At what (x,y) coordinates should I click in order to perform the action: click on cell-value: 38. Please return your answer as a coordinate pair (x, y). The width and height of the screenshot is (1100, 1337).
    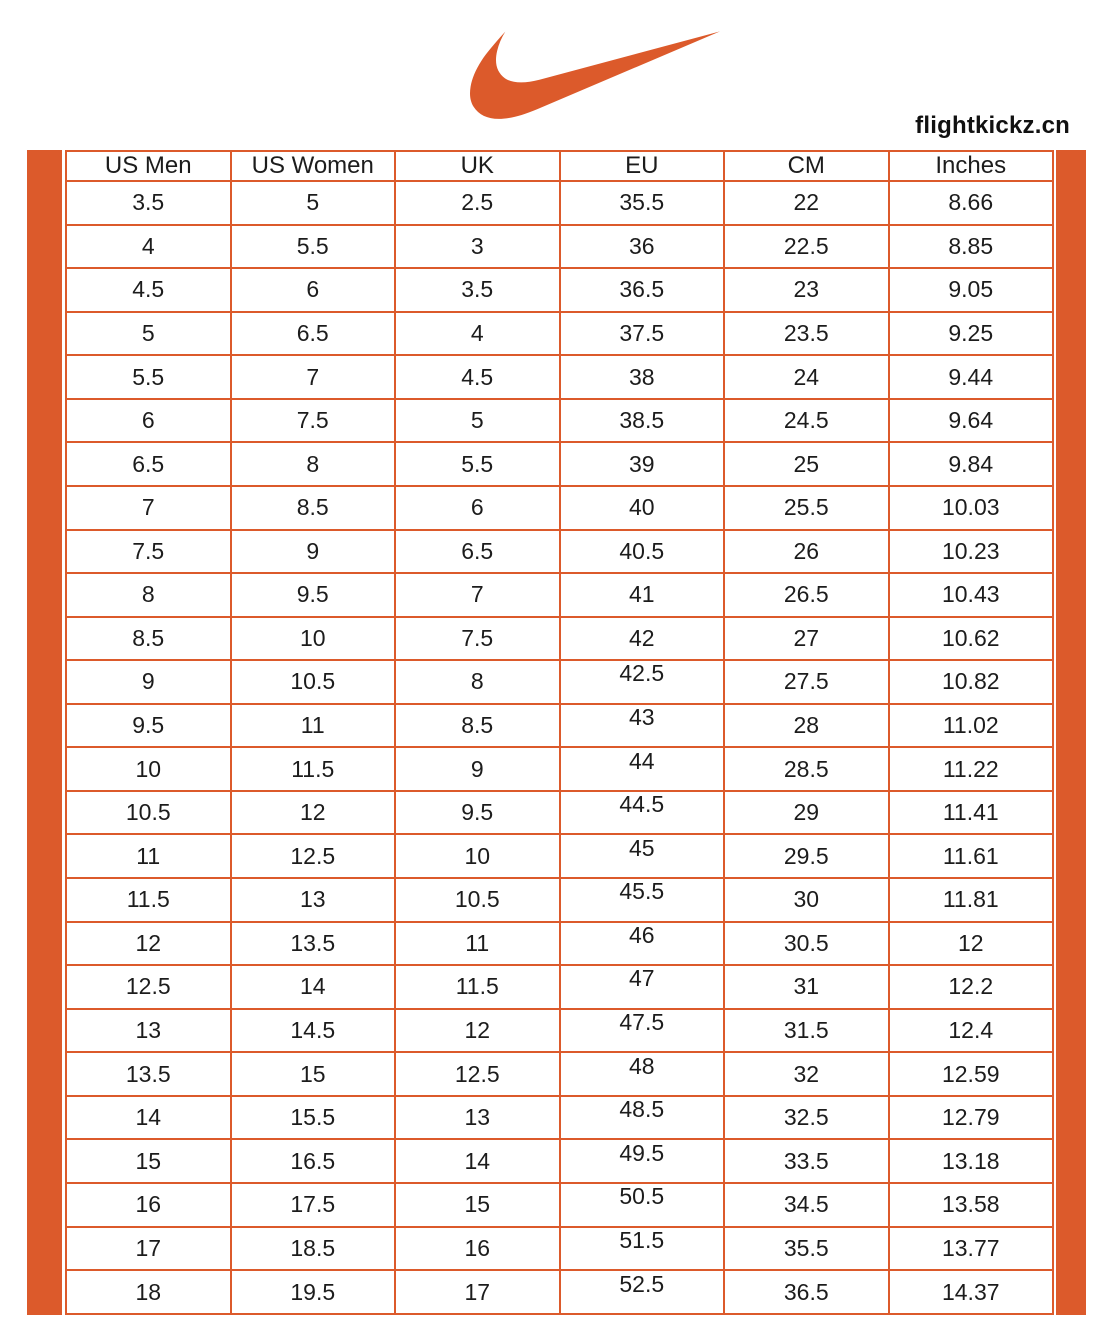
    Looking at the image, I should click on (641, 376).